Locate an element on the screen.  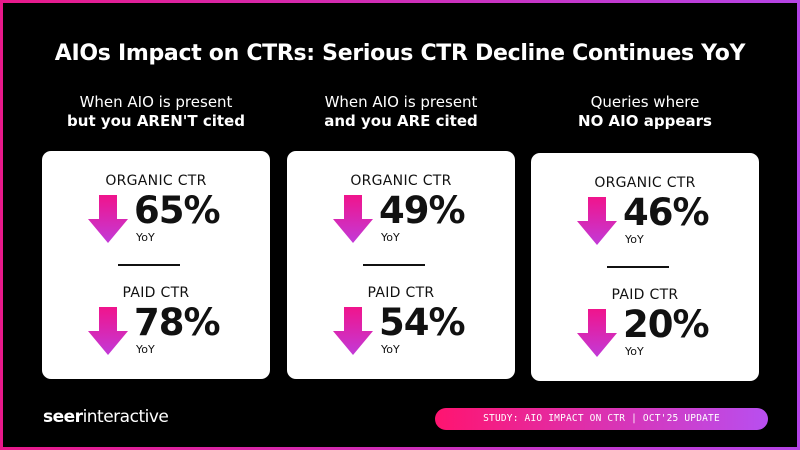
organic-ctr-value: 46% is located at coordinates (666, 212).